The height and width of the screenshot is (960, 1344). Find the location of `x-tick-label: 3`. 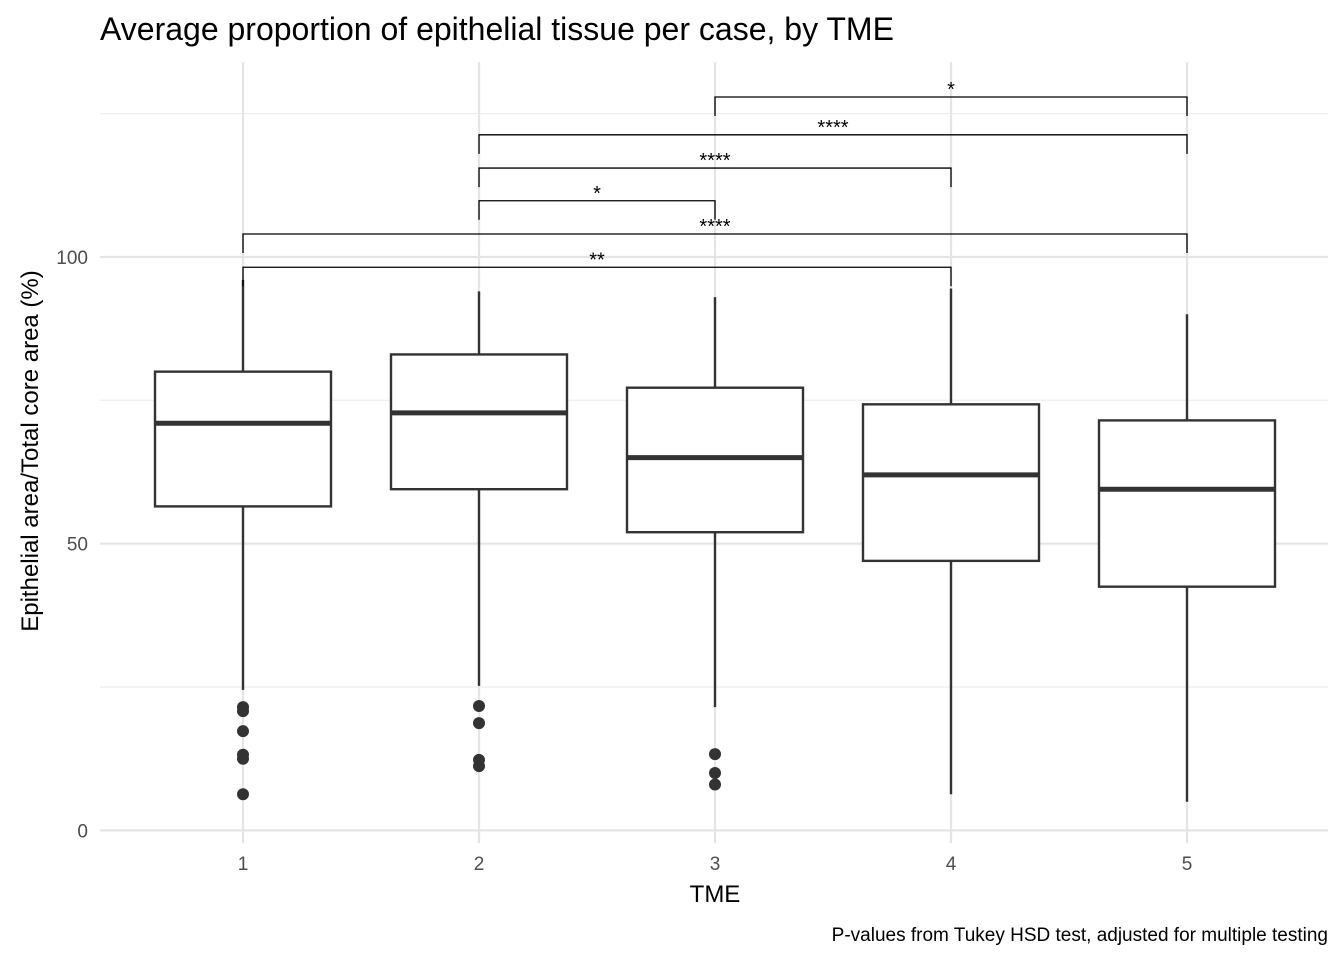

x-tick-label: 3 is located at coordinates (715, 864).